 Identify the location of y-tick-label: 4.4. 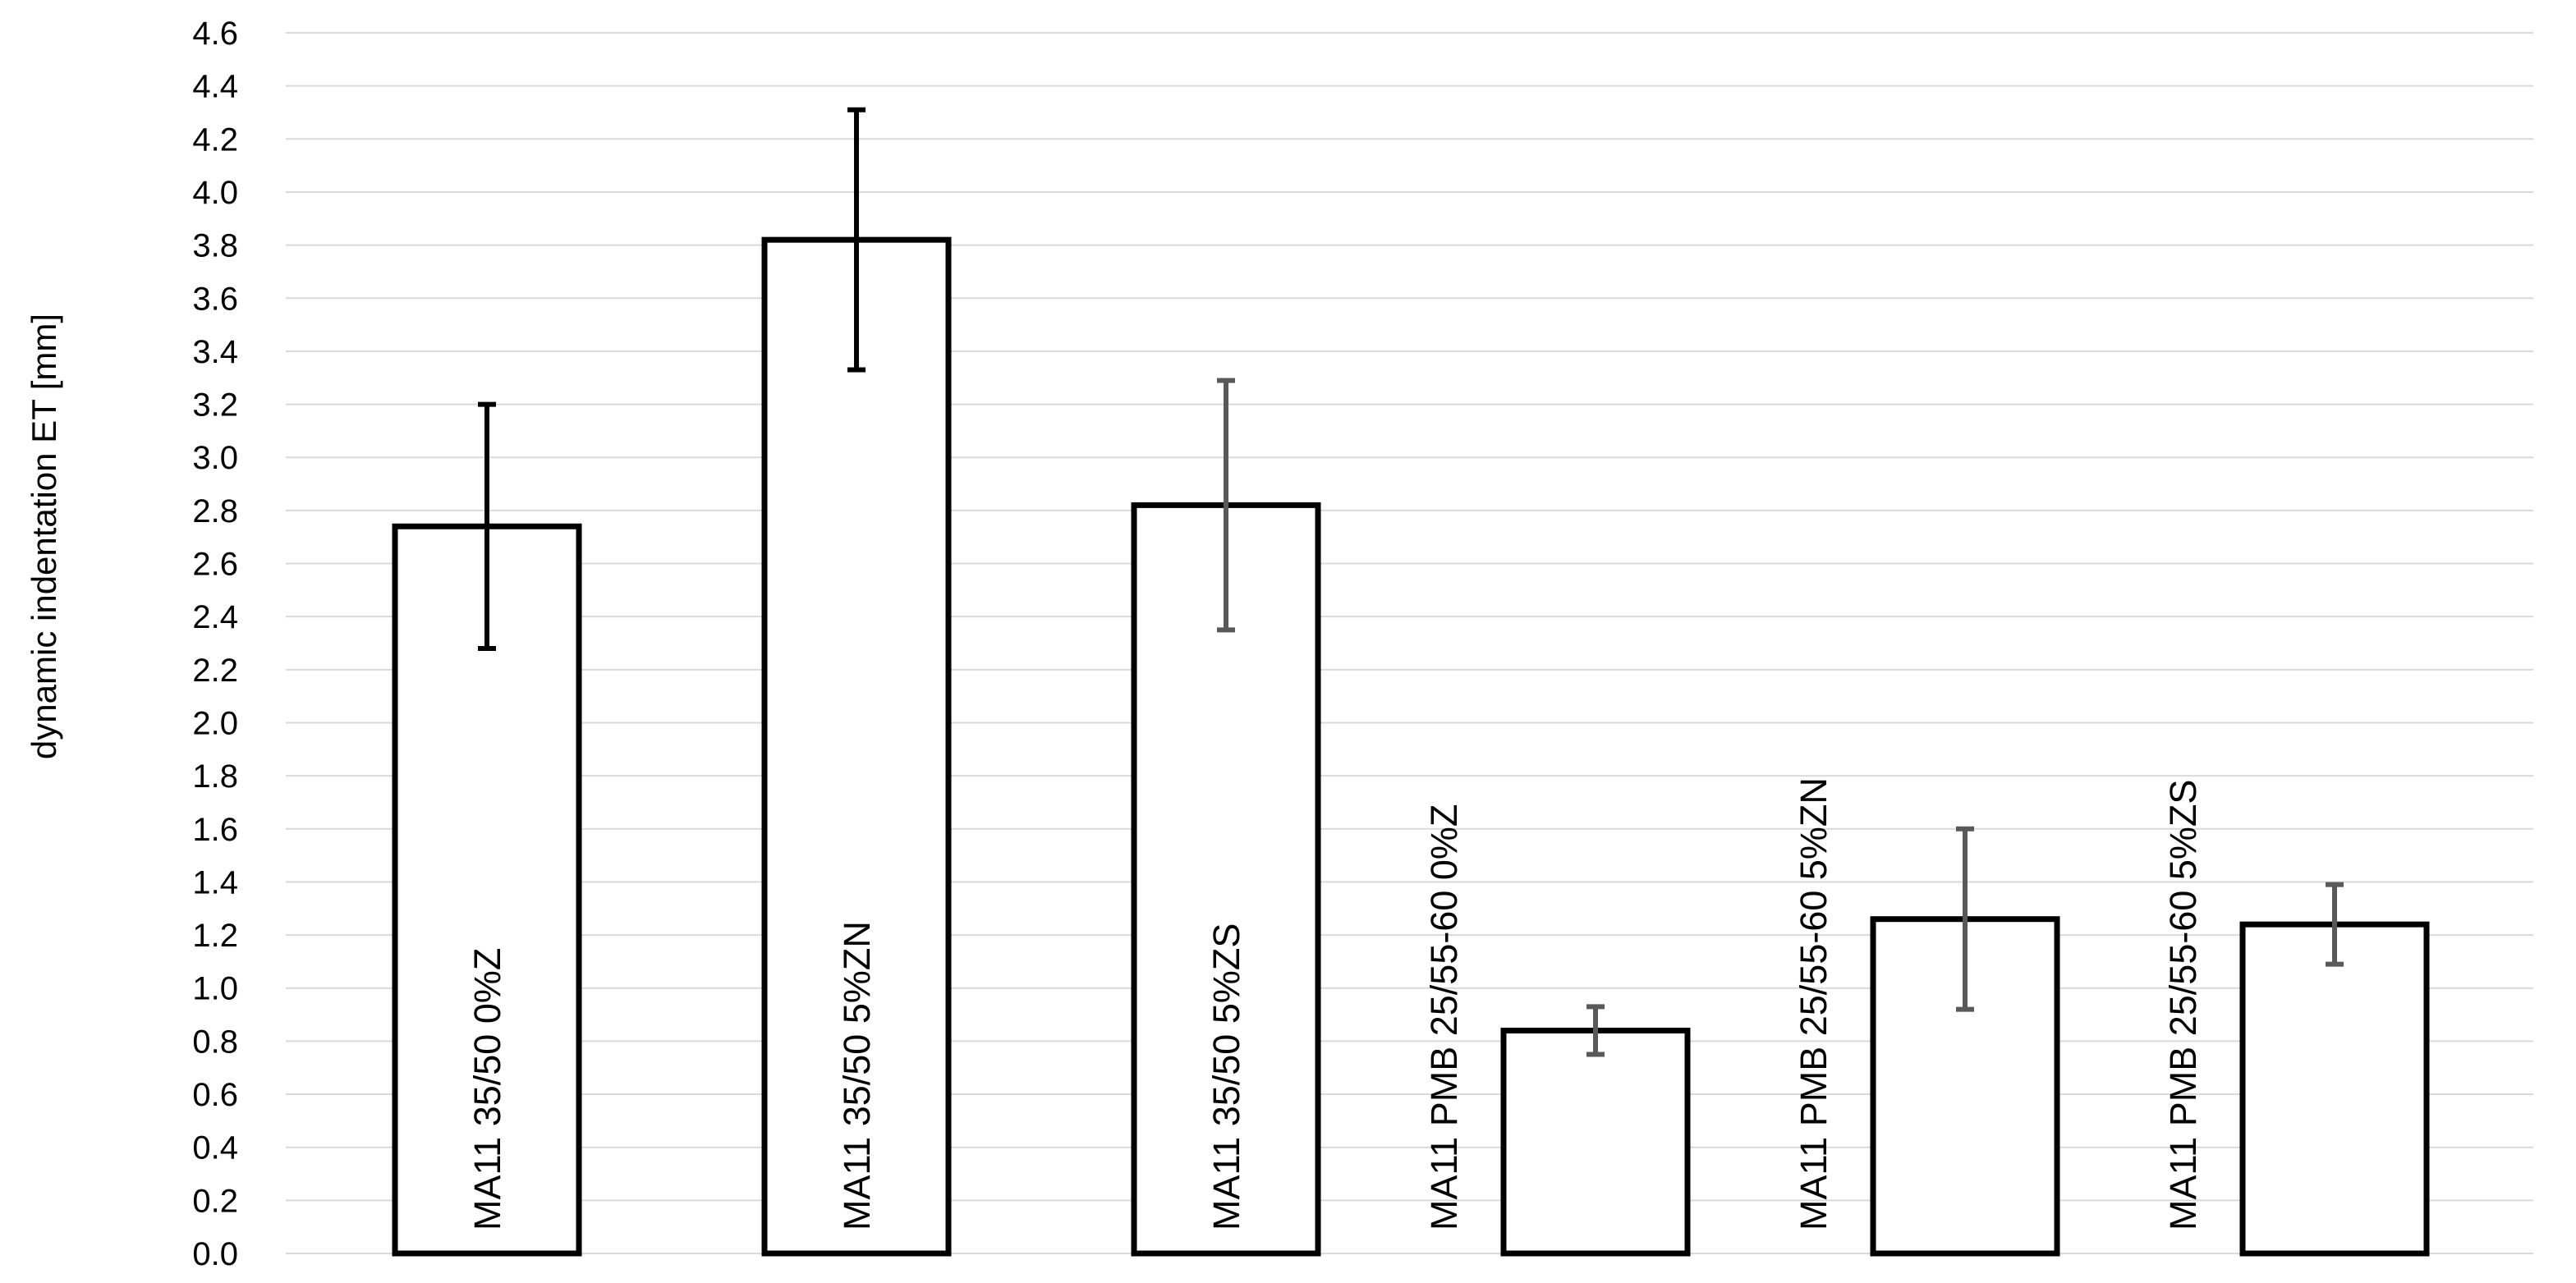
(215, 87).